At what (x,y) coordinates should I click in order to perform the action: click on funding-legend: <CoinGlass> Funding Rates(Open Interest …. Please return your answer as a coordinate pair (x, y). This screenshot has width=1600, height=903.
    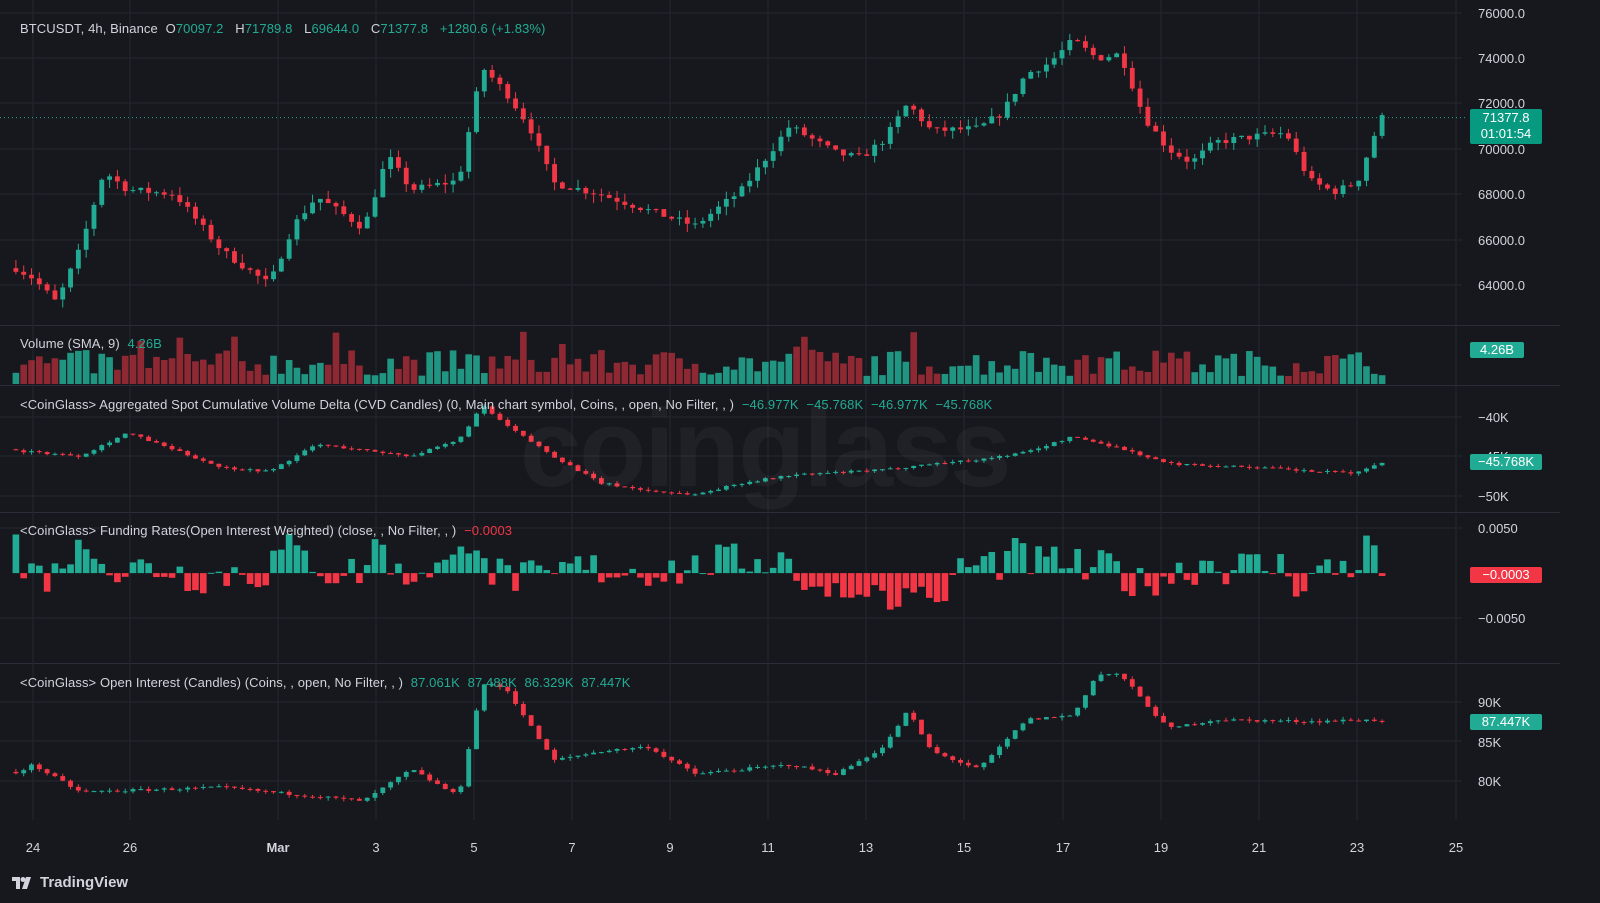
    Looking at the image, I should click on (268, 530).